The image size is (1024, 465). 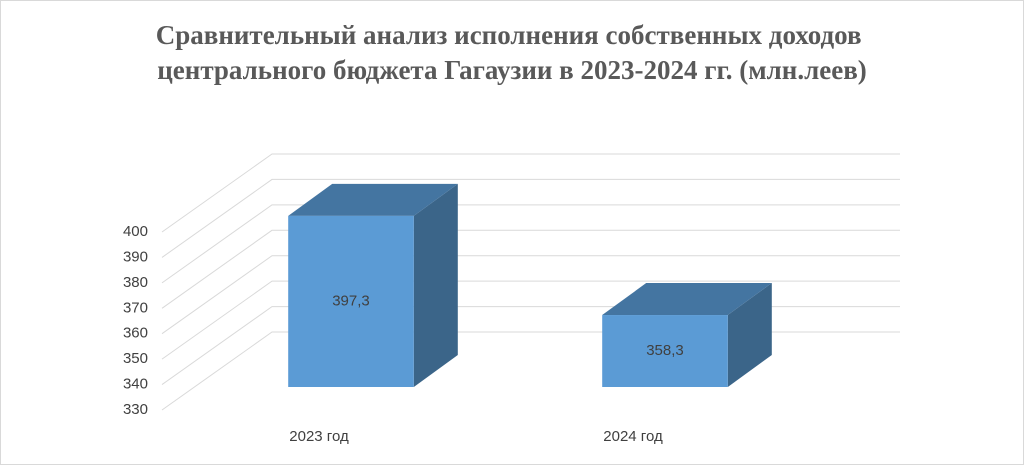 I want to click on y-tick-label: 360, so click(x=135, y=333).